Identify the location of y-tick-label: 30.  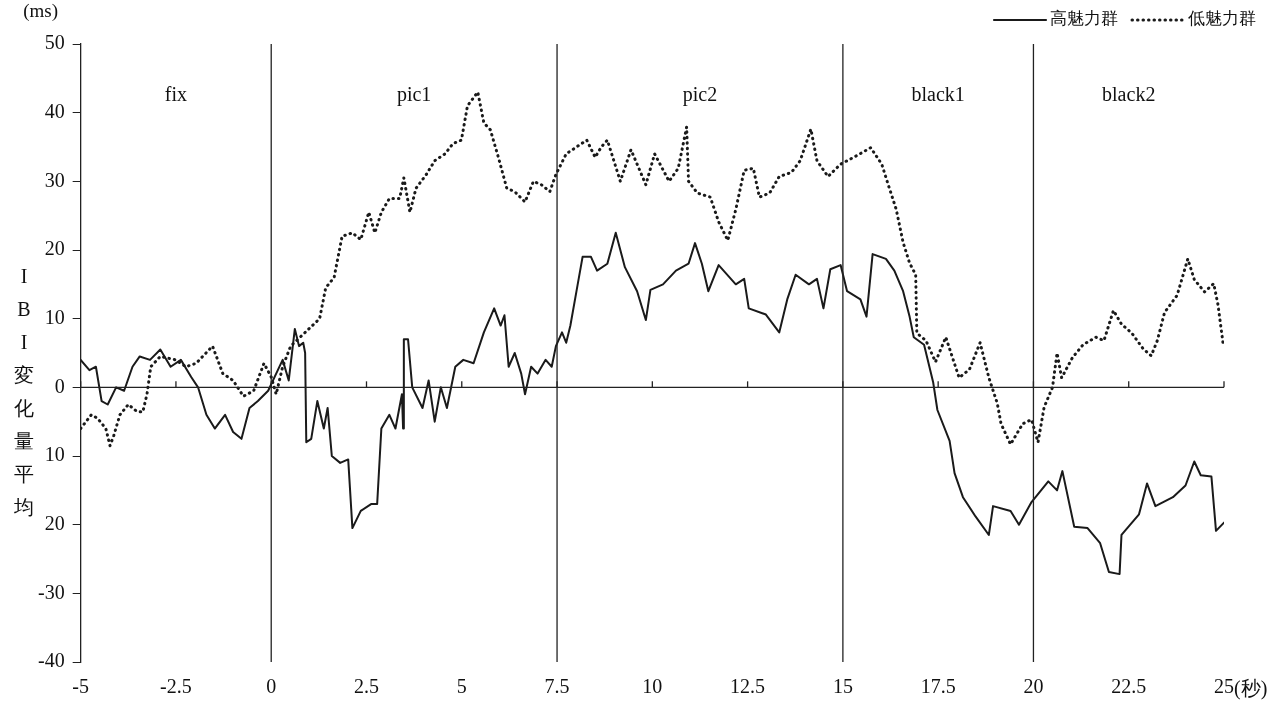
(54, 179).